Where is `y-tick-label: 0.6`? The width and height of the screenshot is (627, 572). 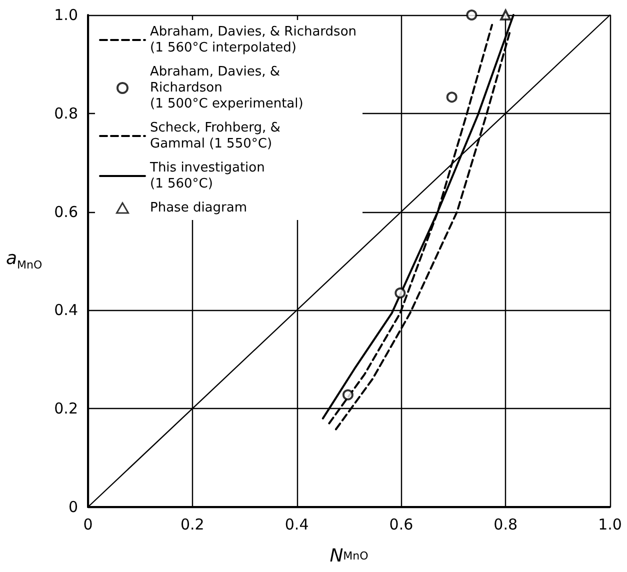
y-tick-label: 0.6 is located at coordinates (66, 211).